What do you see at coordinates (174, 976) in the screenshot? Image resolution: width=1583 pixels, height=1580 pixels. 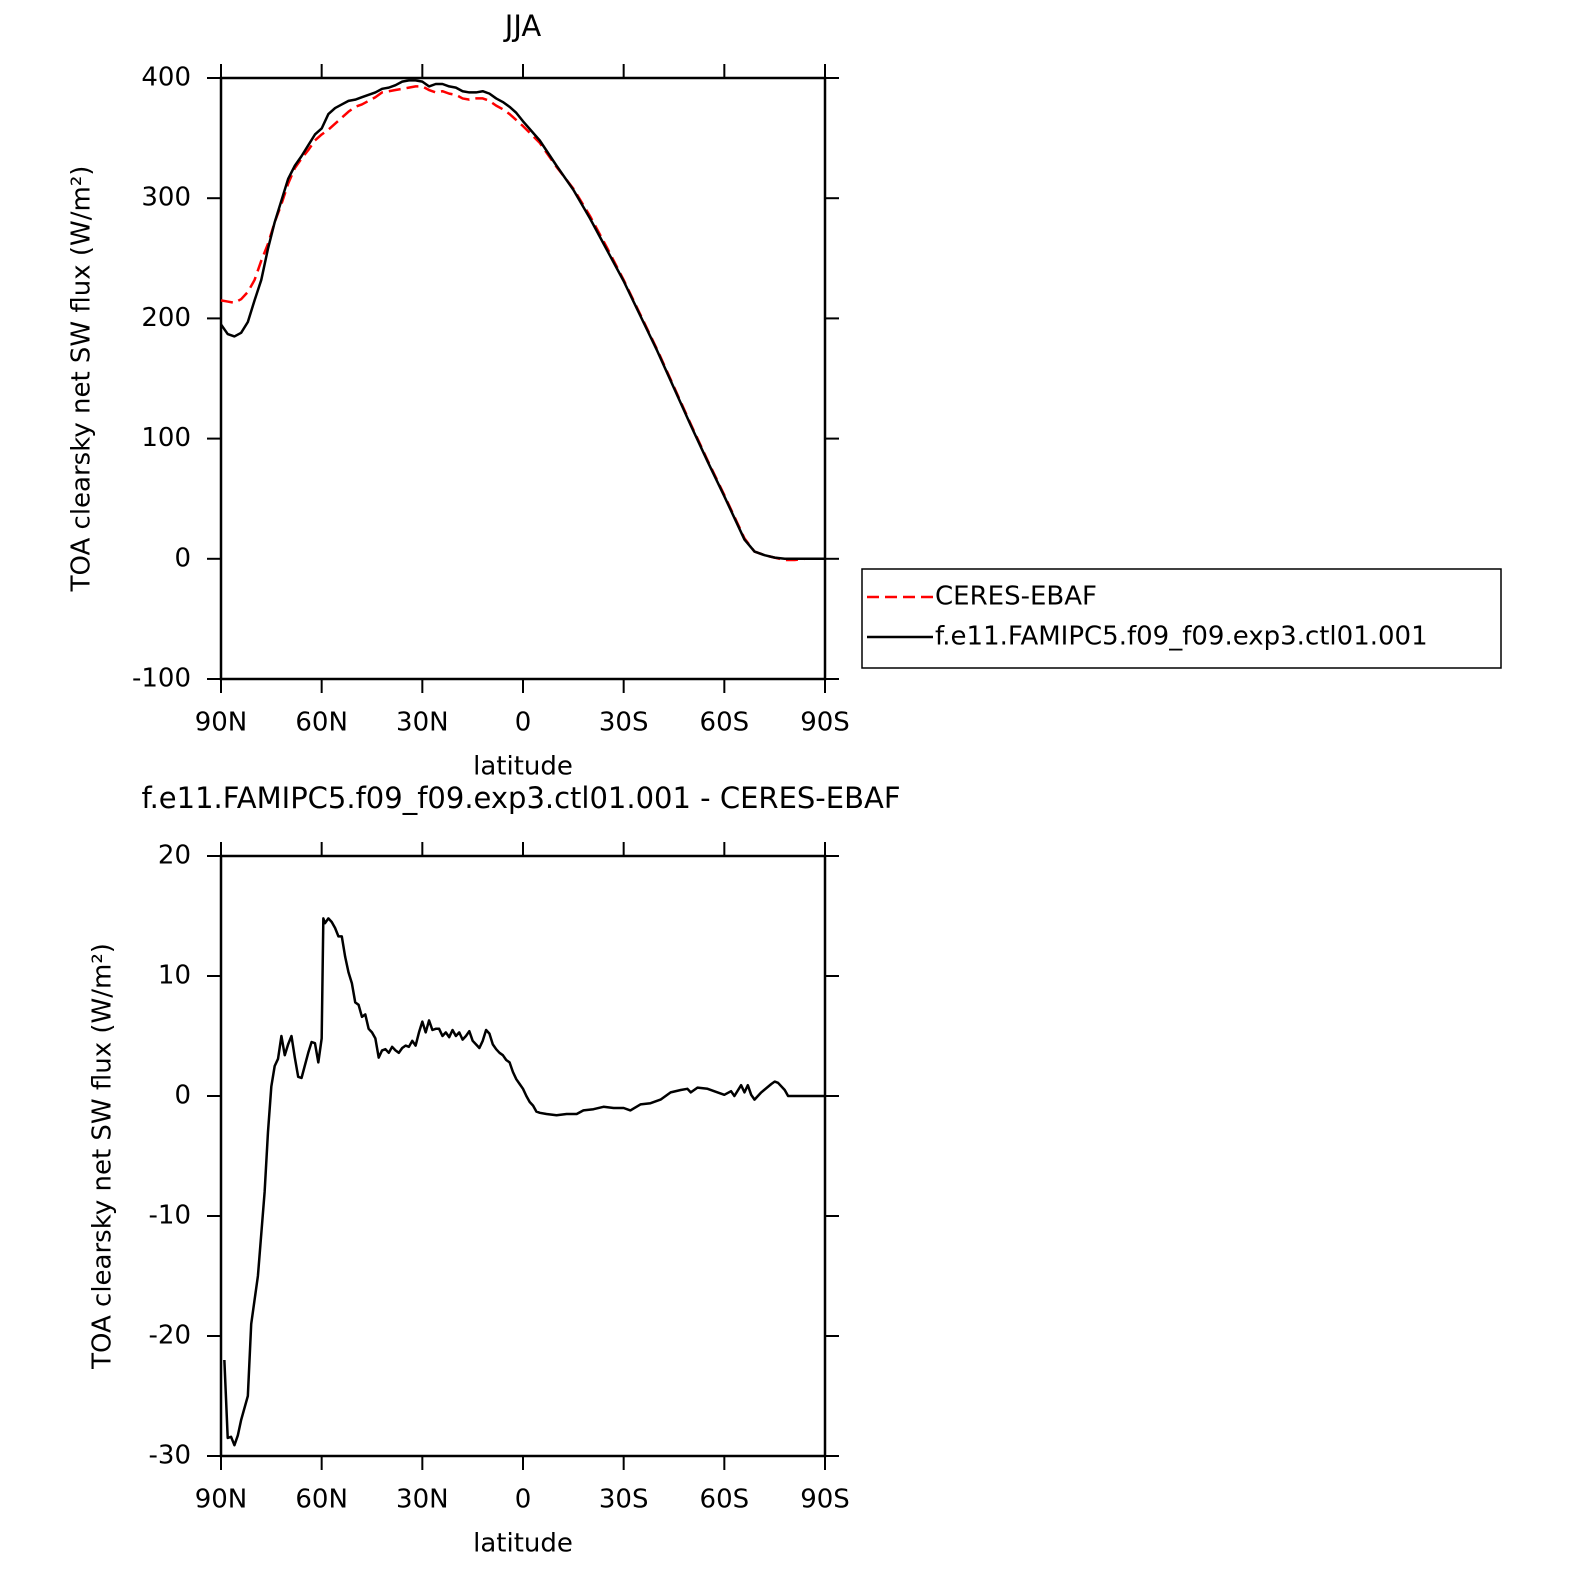 I see `y-tick-label: 10` at bounding box center [174, 976].